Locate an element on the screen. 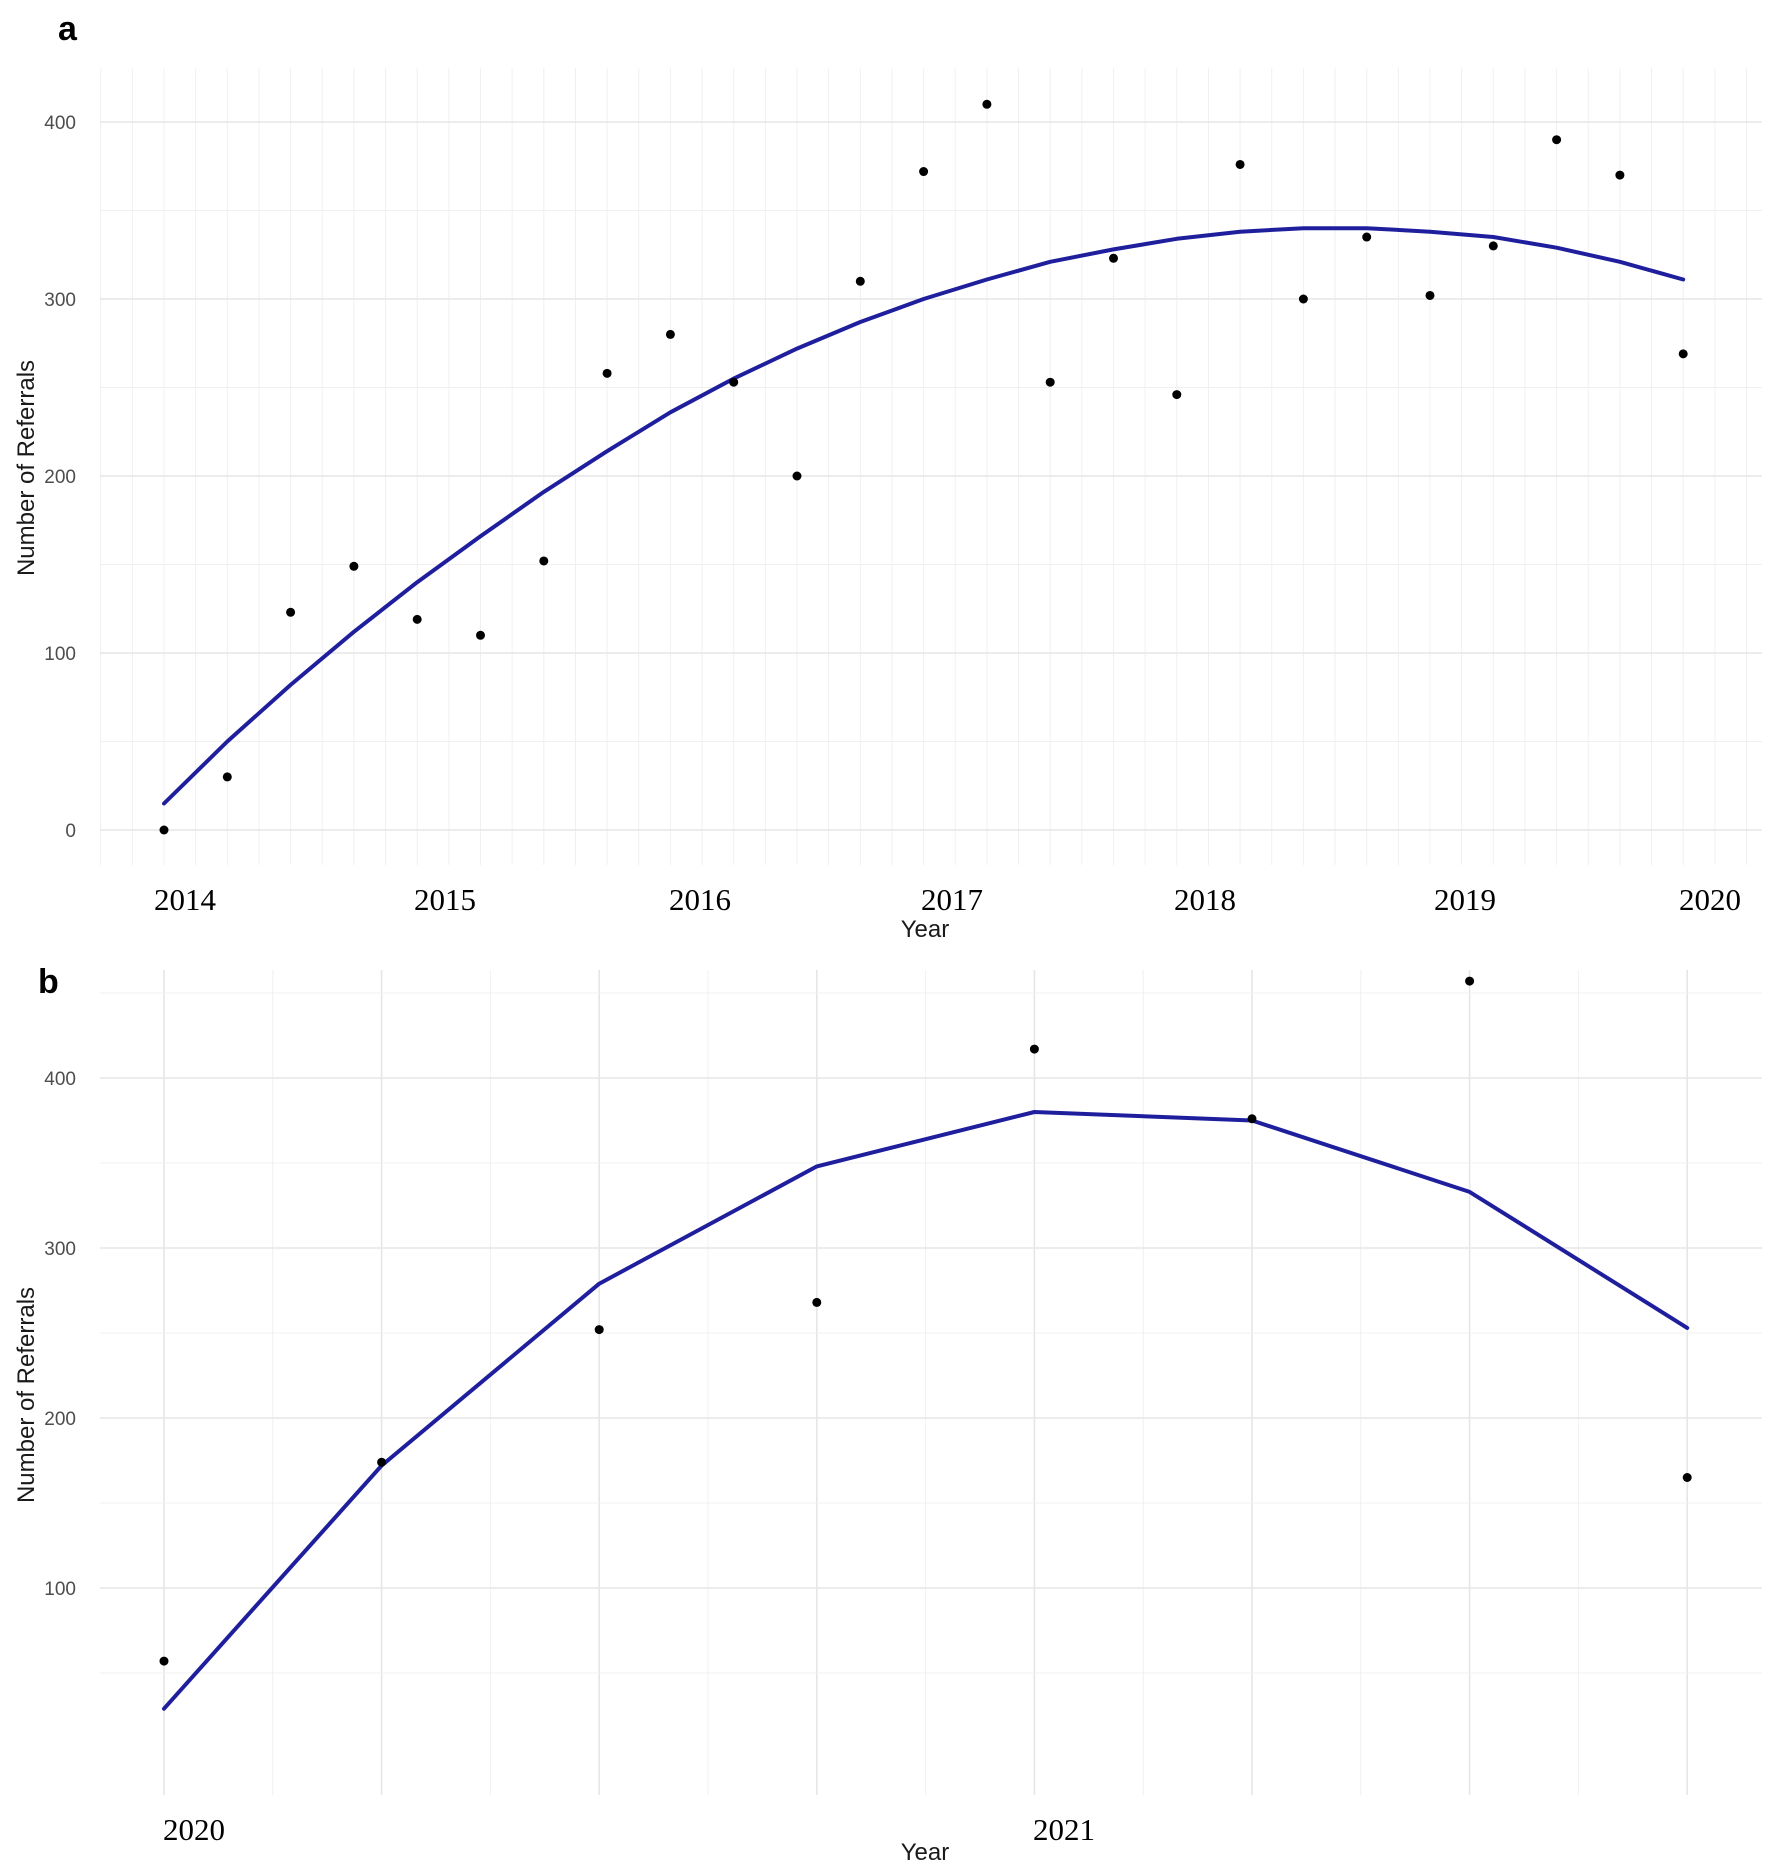 This screenshot has width=1768, height=1870. x-tick-label: 2018 is located at coordinates (1205, 899).